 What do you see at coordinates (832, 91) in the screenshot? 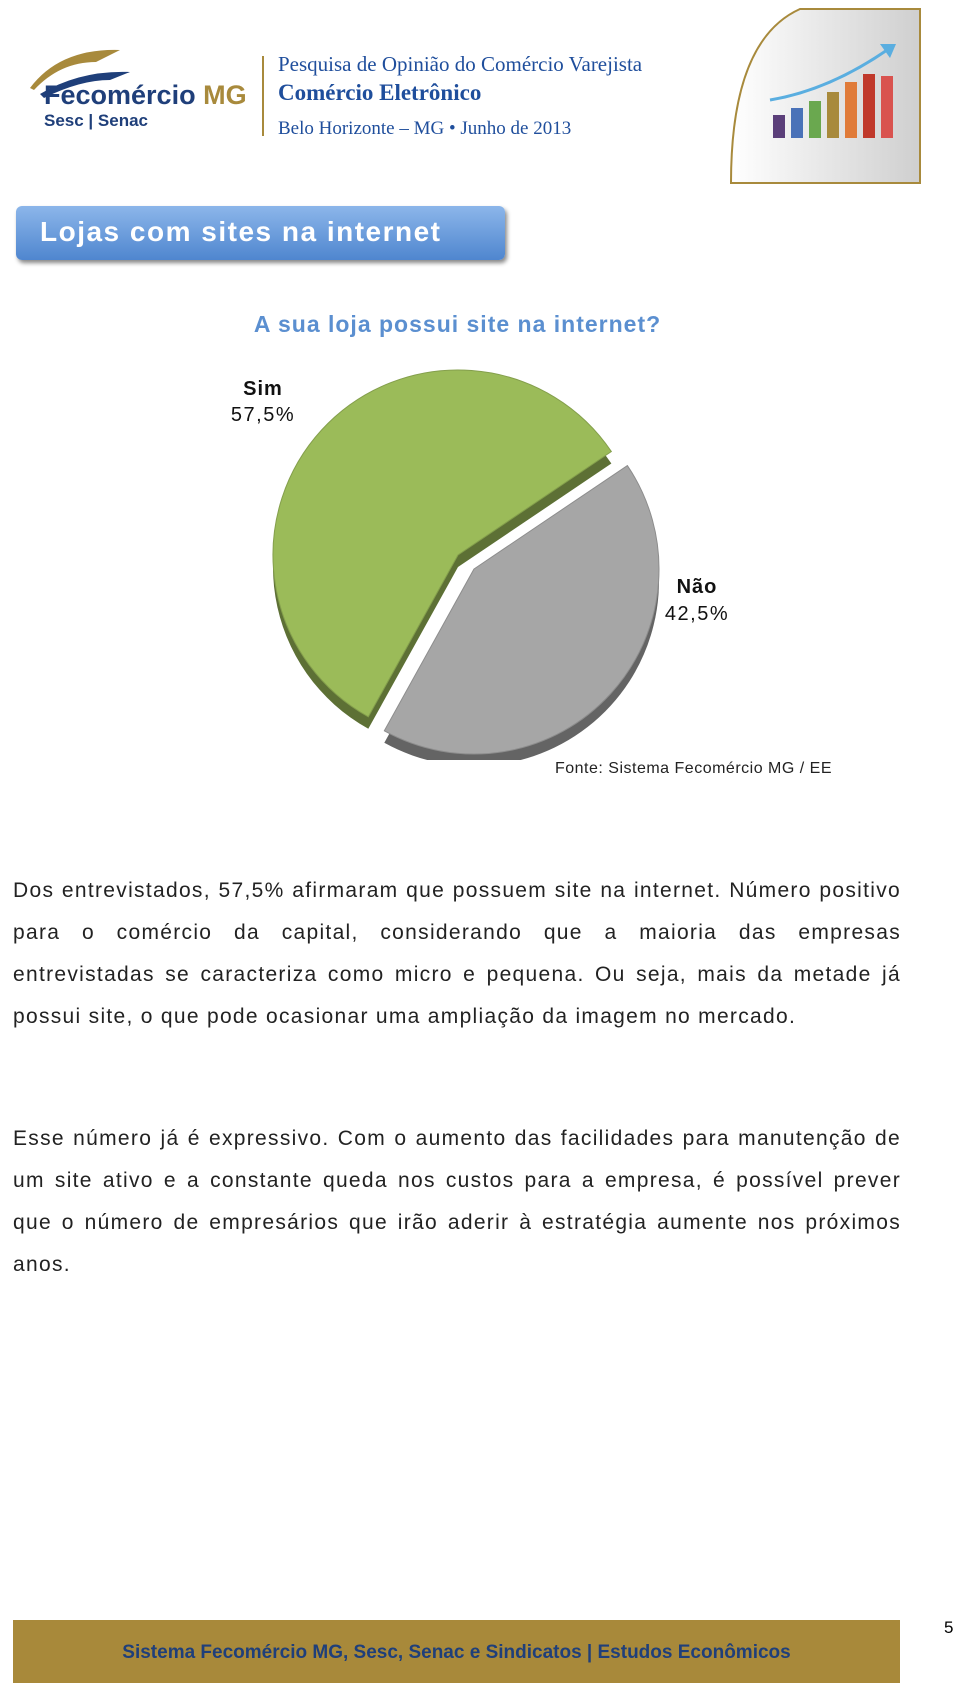
I see `header-bars` at bounding box center [832, 91].